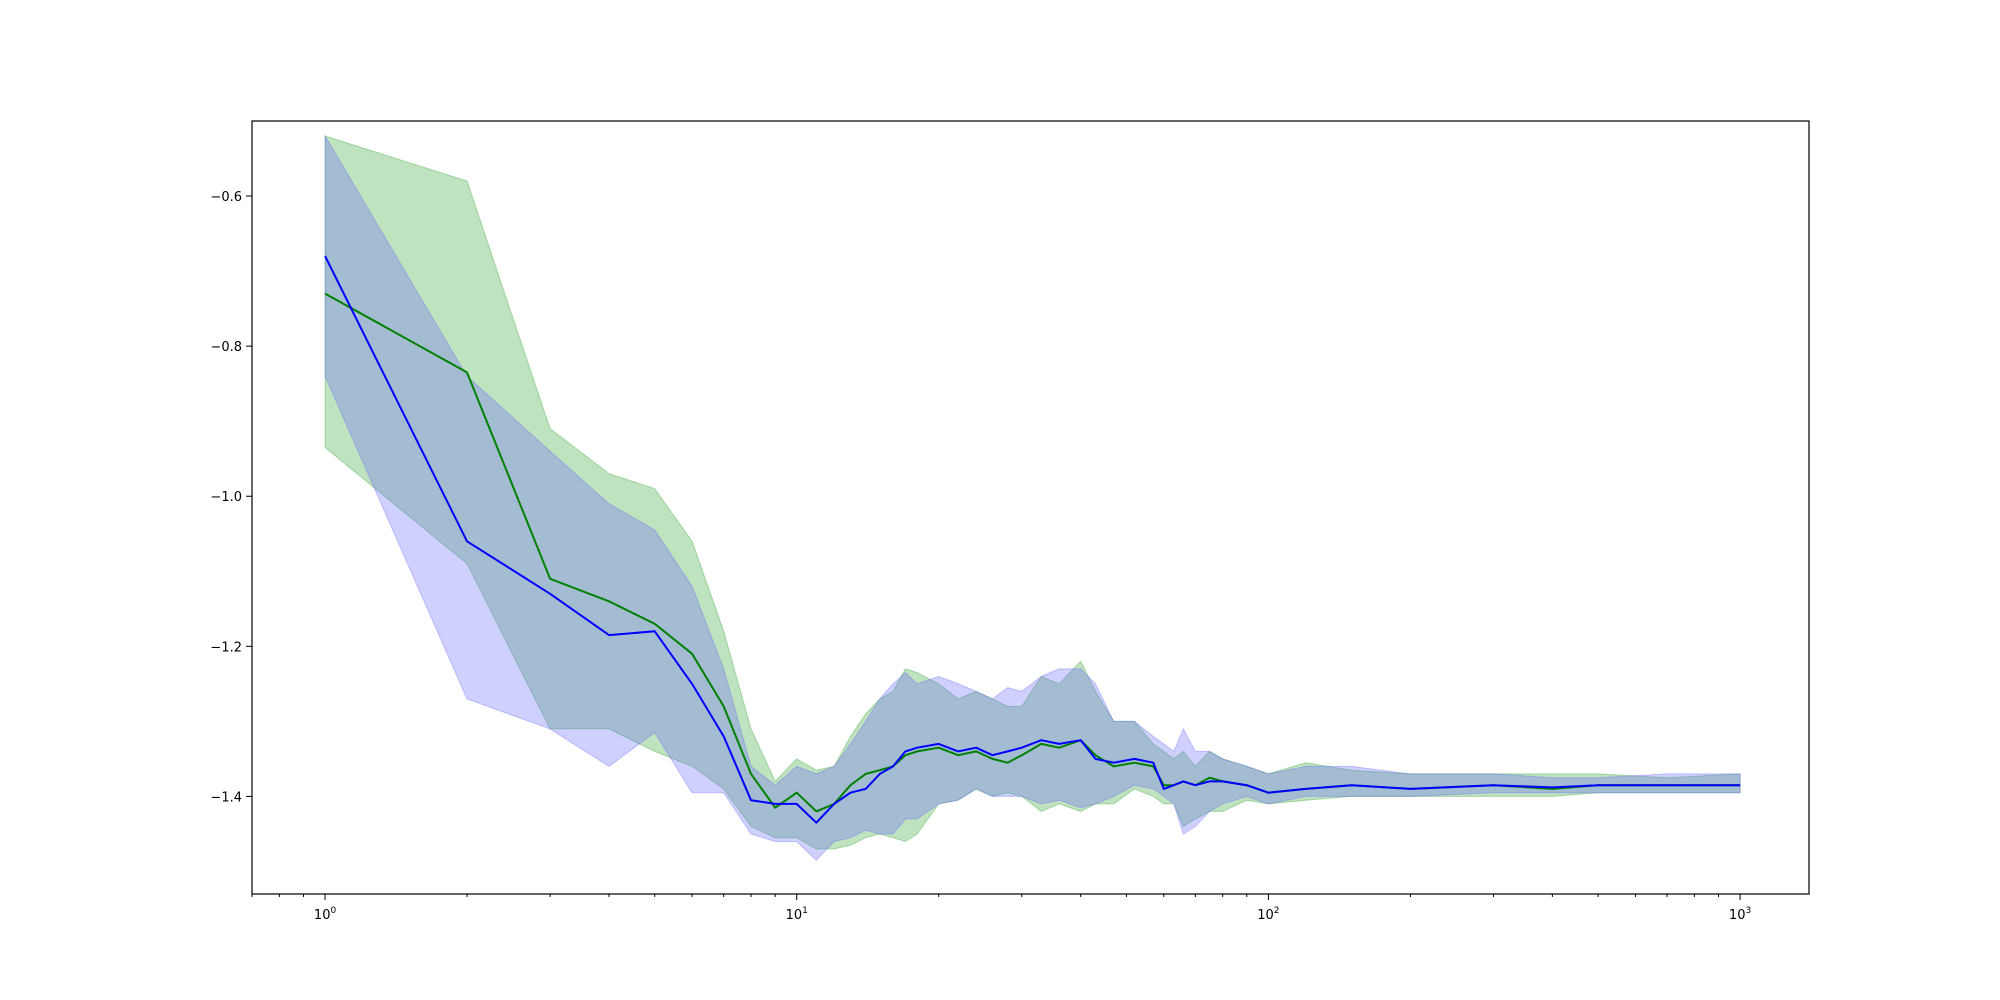 The height and width of the screenshot is (1000, 2000). What do you see at coordinates (1268, 914) in the screenshot?
I see `x-tick-label: 10²` at bounding box center [1268, 914].